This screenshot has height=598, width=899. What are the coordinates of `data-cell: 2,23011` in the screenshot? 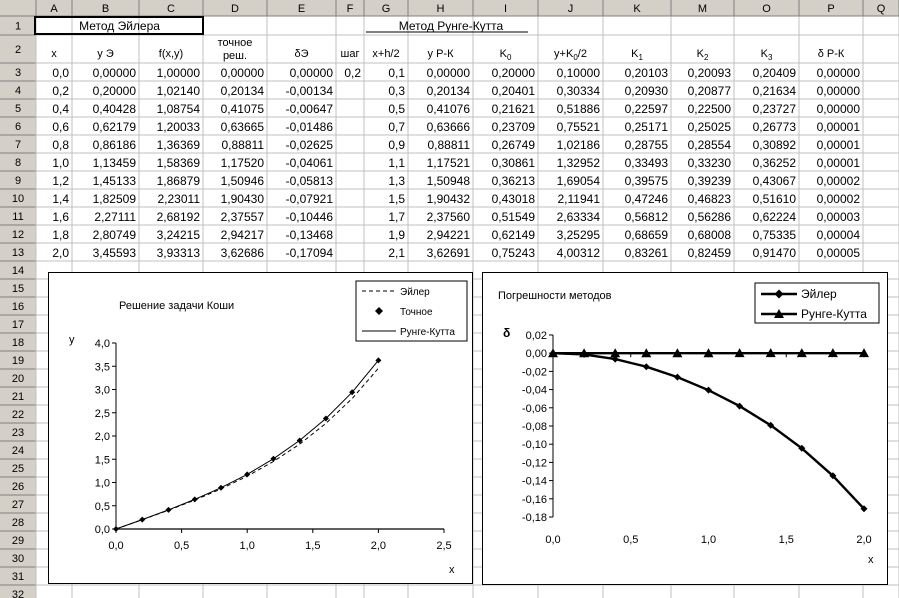 It's located at (179, 199).